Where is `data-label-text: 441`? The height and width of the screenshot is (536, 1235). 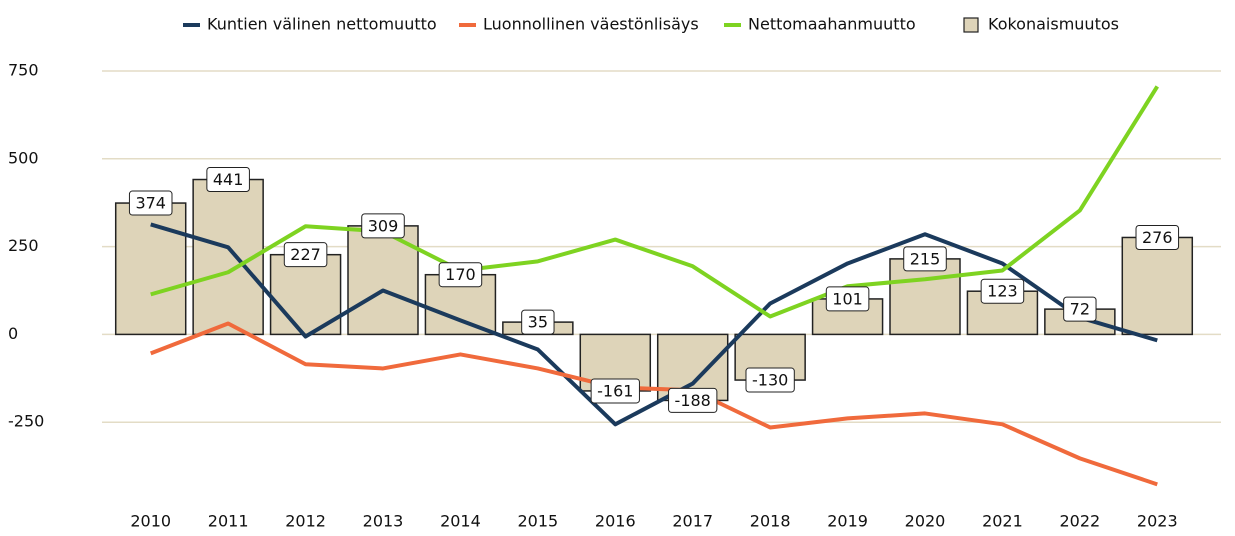
data-label-text: 441 is located at coordinates (228, 179).